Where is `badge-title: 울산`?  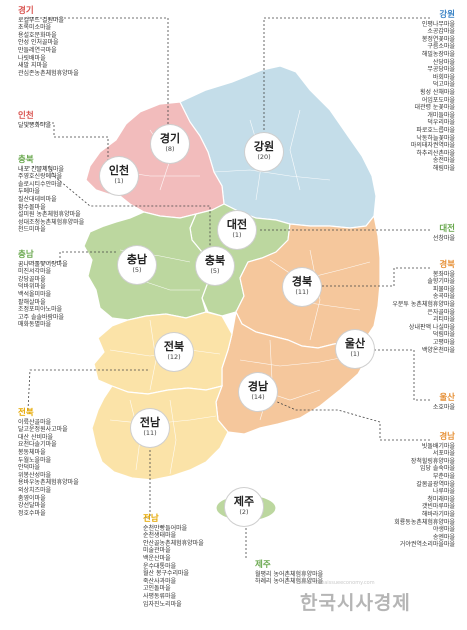
badge-title: 울산 is located at coordinates (355, 343).